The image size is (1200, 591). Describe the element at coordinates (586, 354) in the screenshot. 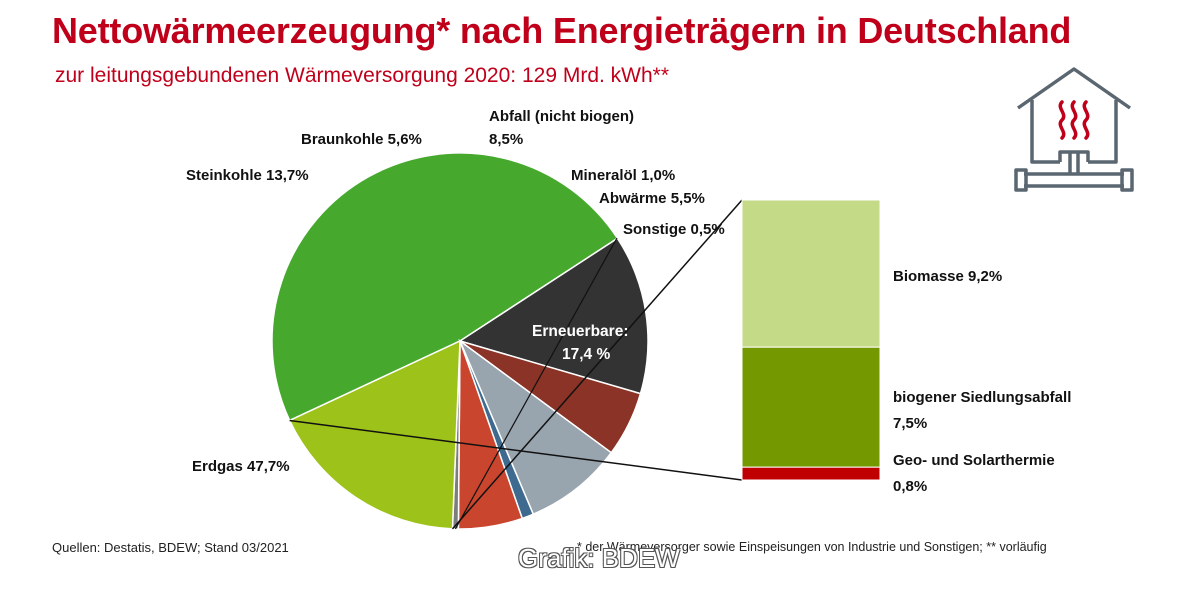

I see `label-erneuerbare-value: 17,4 %` at that location.